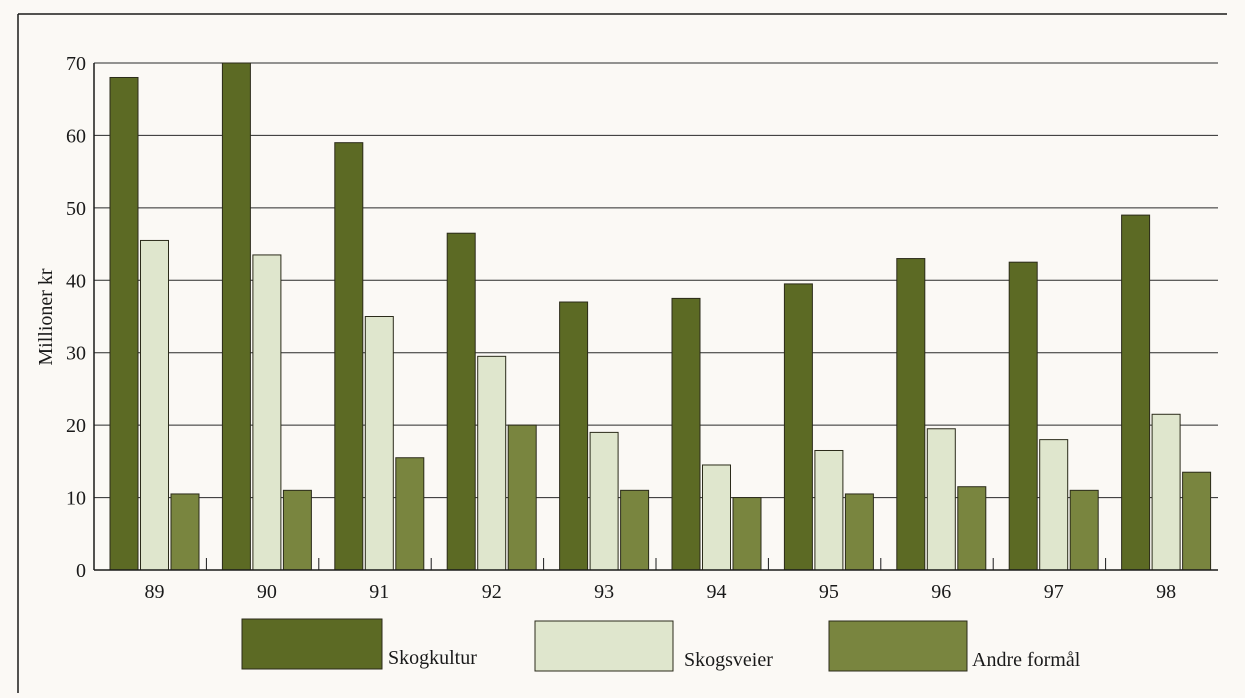 Image resolution: width=1245 pixels, height=698 pixels. What do you see at coordinates (76, 64) in the screenshot?
I see `y-tick-label: 70` at bounding box center [76, 64].